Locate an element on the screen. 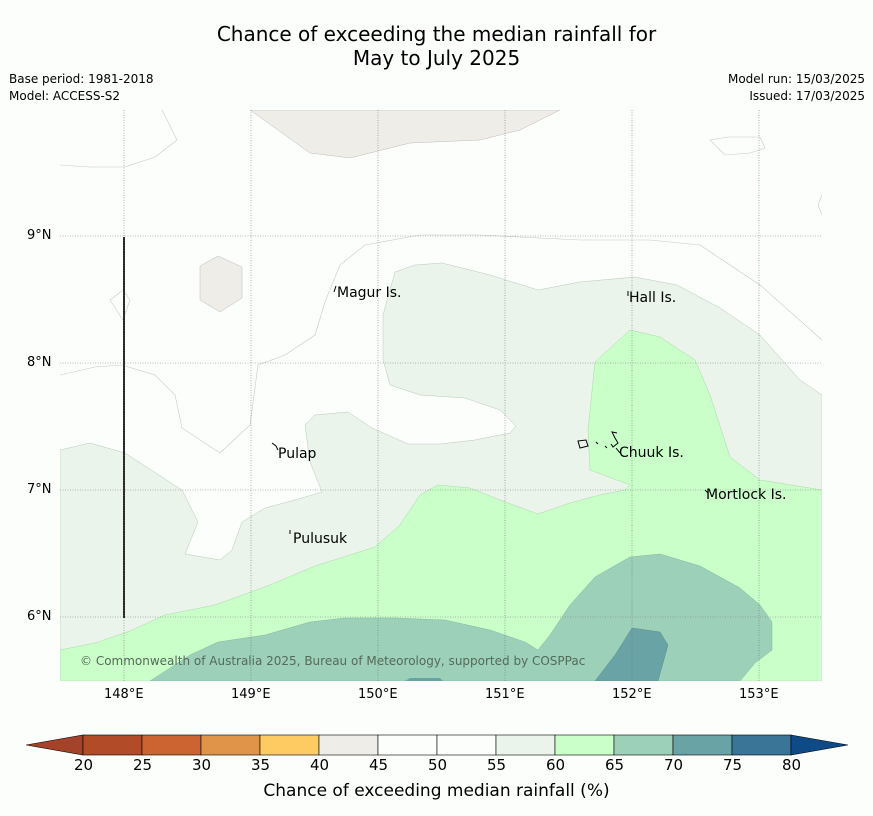 This screenshot has height=816, width=873. zone-40-45-blob is located at coordinates (221, 284).